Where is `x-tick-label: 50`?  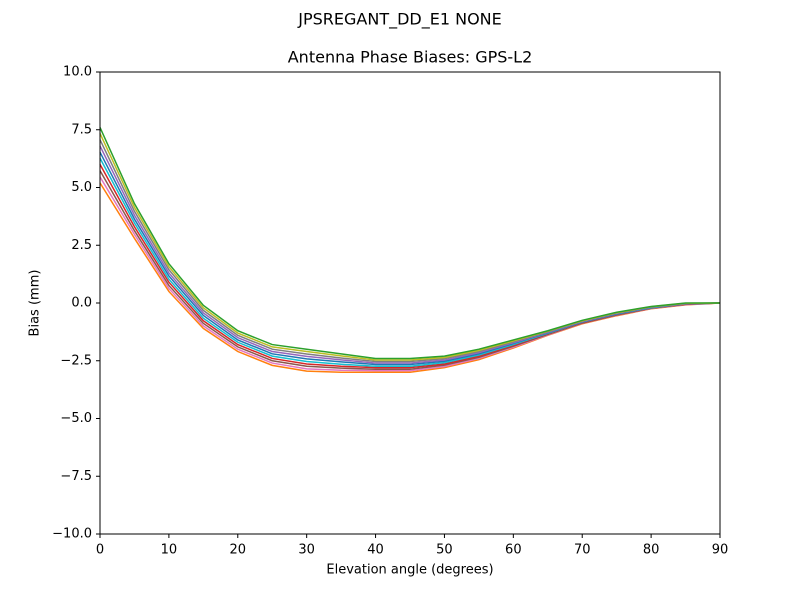 x-tick-label: 50 is located at coordinates (444, 550).